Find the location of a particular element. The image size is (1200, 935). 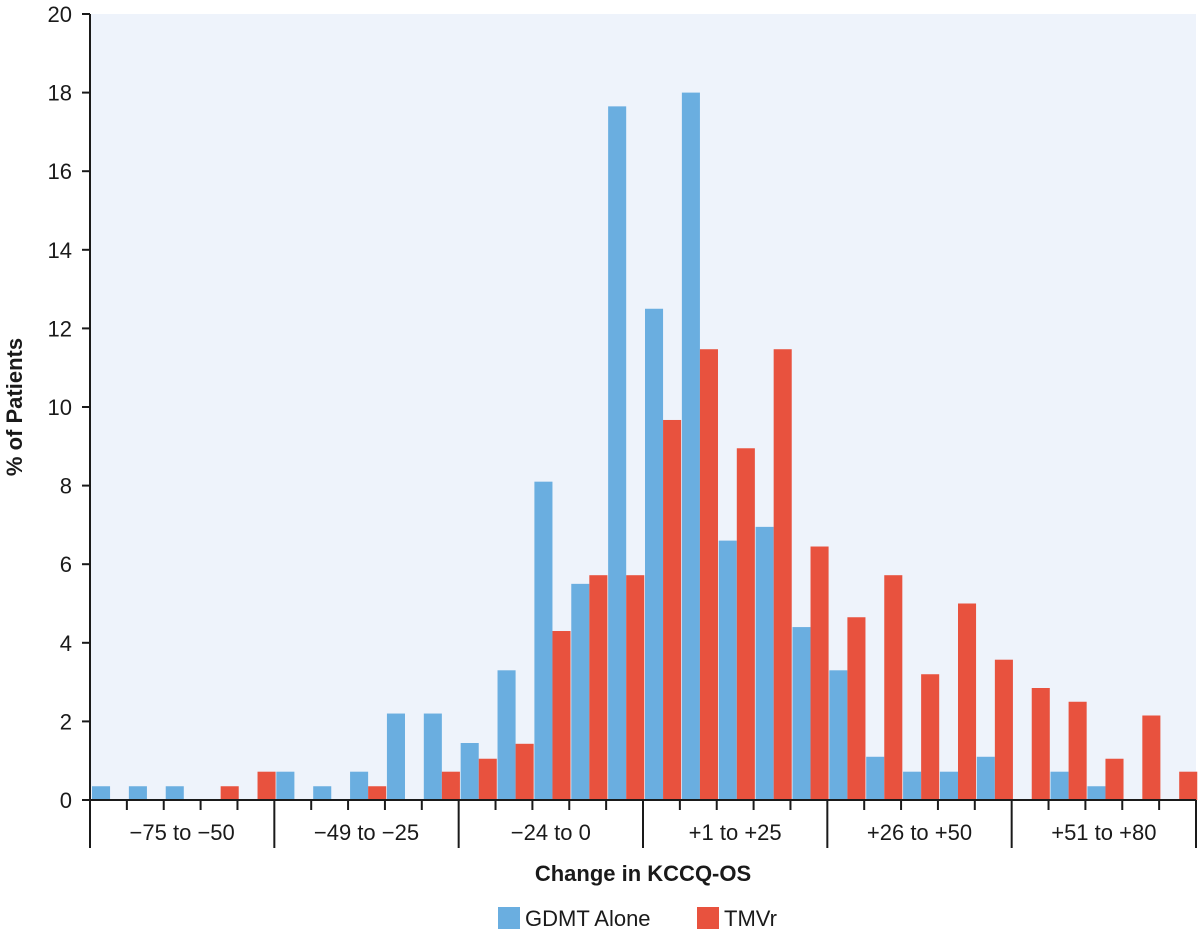

y-tick-label-6: 6 is located at coordinates (66, 564).